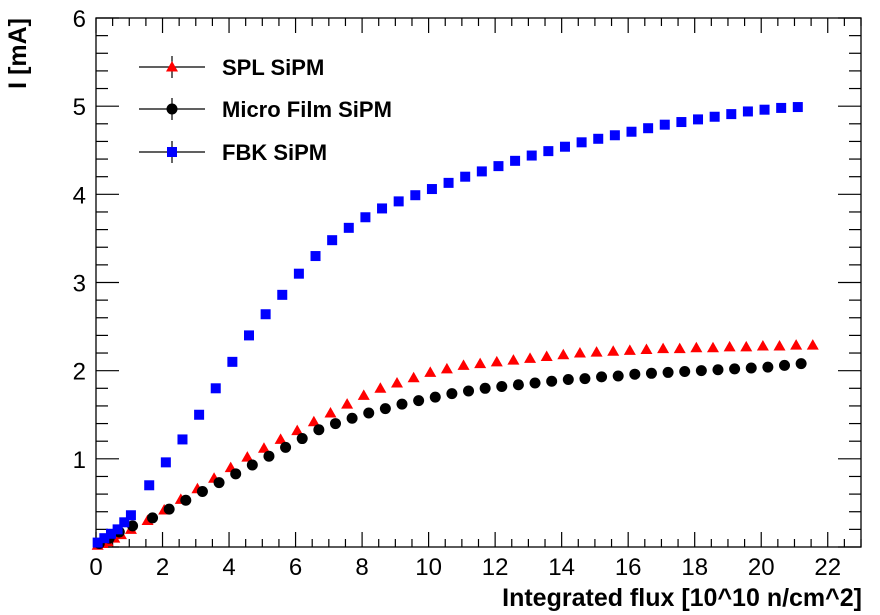 The image size is (880, 615). What do you see at coordinates (79, 460) in the screenshot?
I see `y-tick-label: 1` at bounding box center [79, 460].